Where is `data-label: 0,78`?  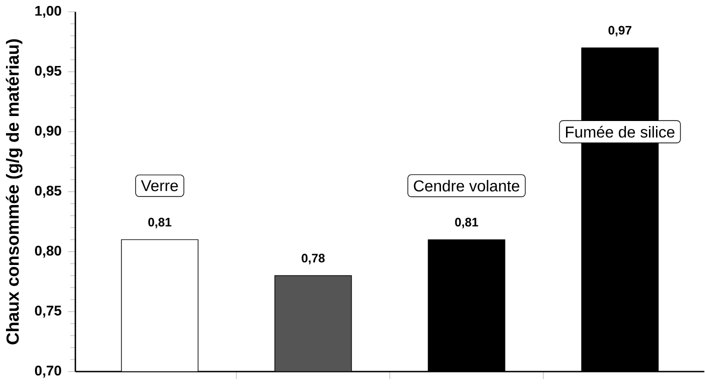
data-label: 0,78 is located at coordinates (313, 259).